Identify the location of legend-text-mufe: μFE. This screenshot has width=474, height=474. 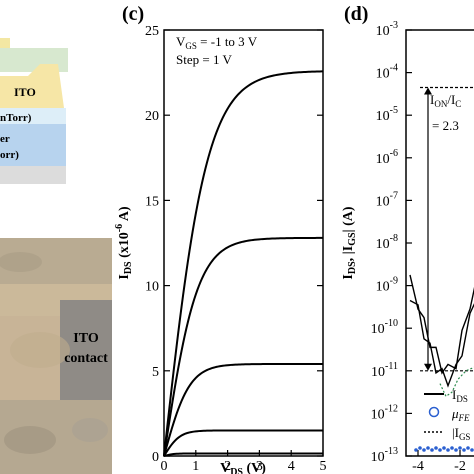
(460, 414).